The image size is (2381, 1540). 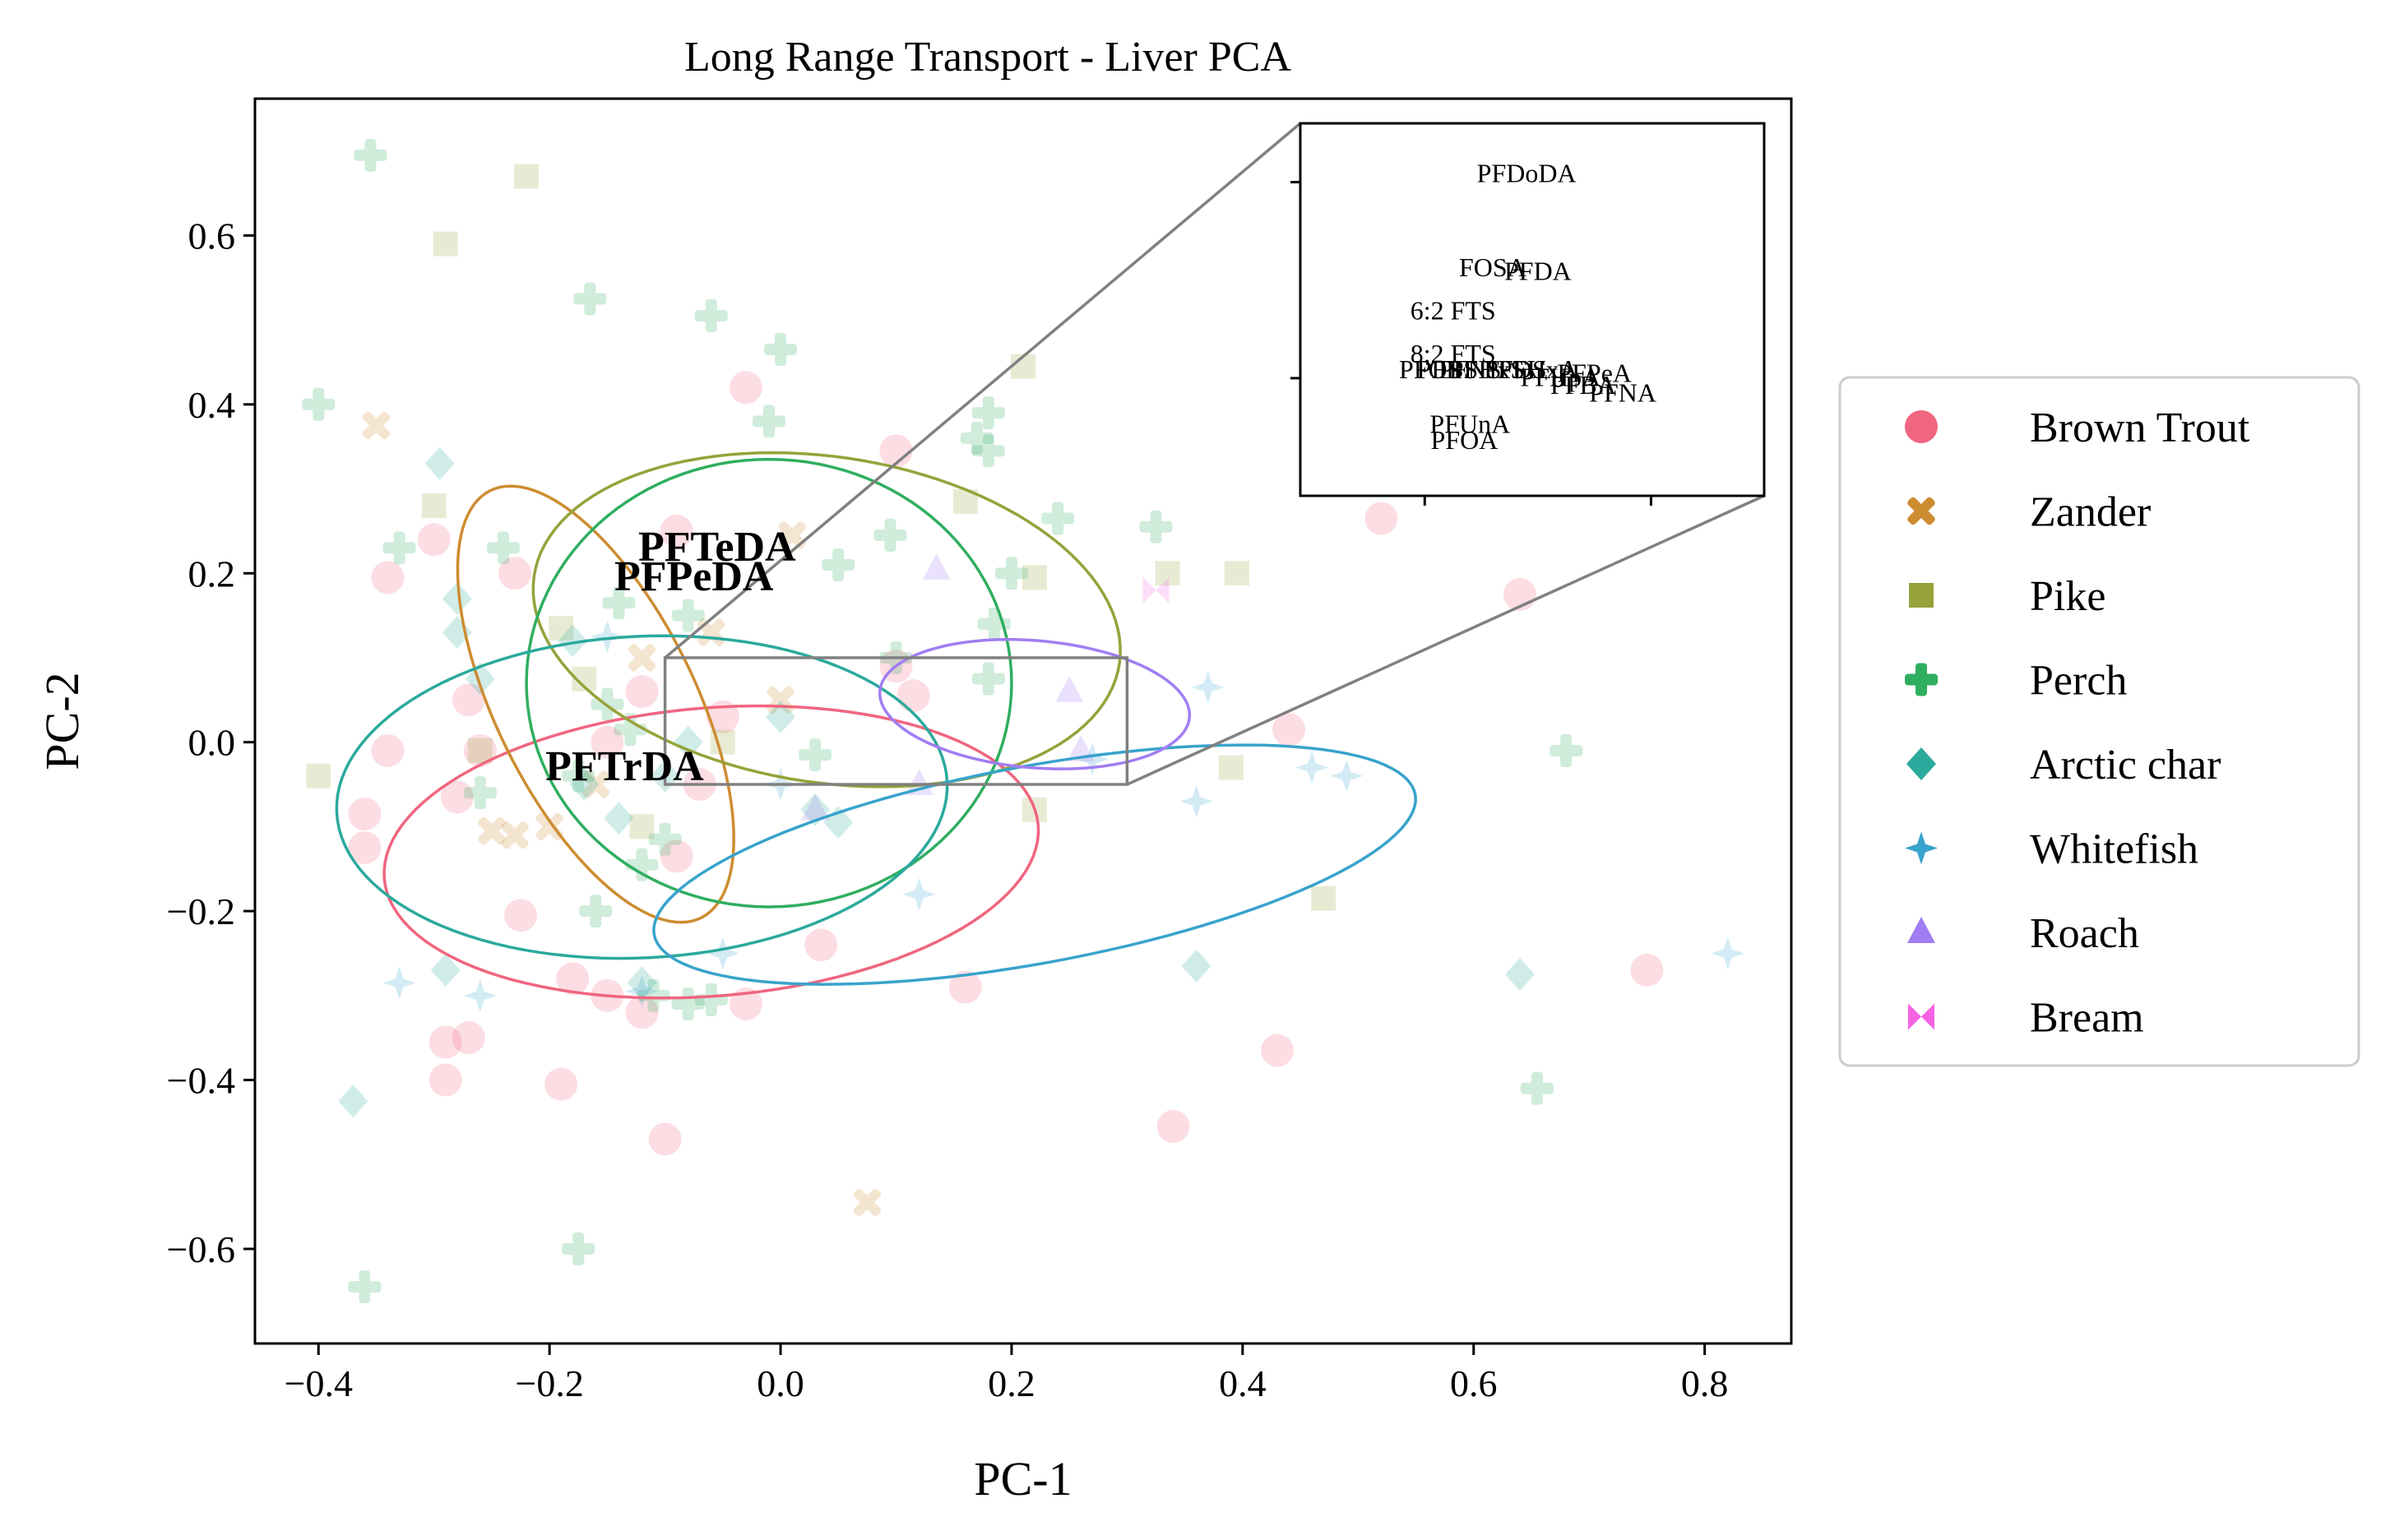 What do you see at coordinates (2140, 428) in the screenshot?
I see `legend-label: Brown Trout` at bounding box center [2140, 428].